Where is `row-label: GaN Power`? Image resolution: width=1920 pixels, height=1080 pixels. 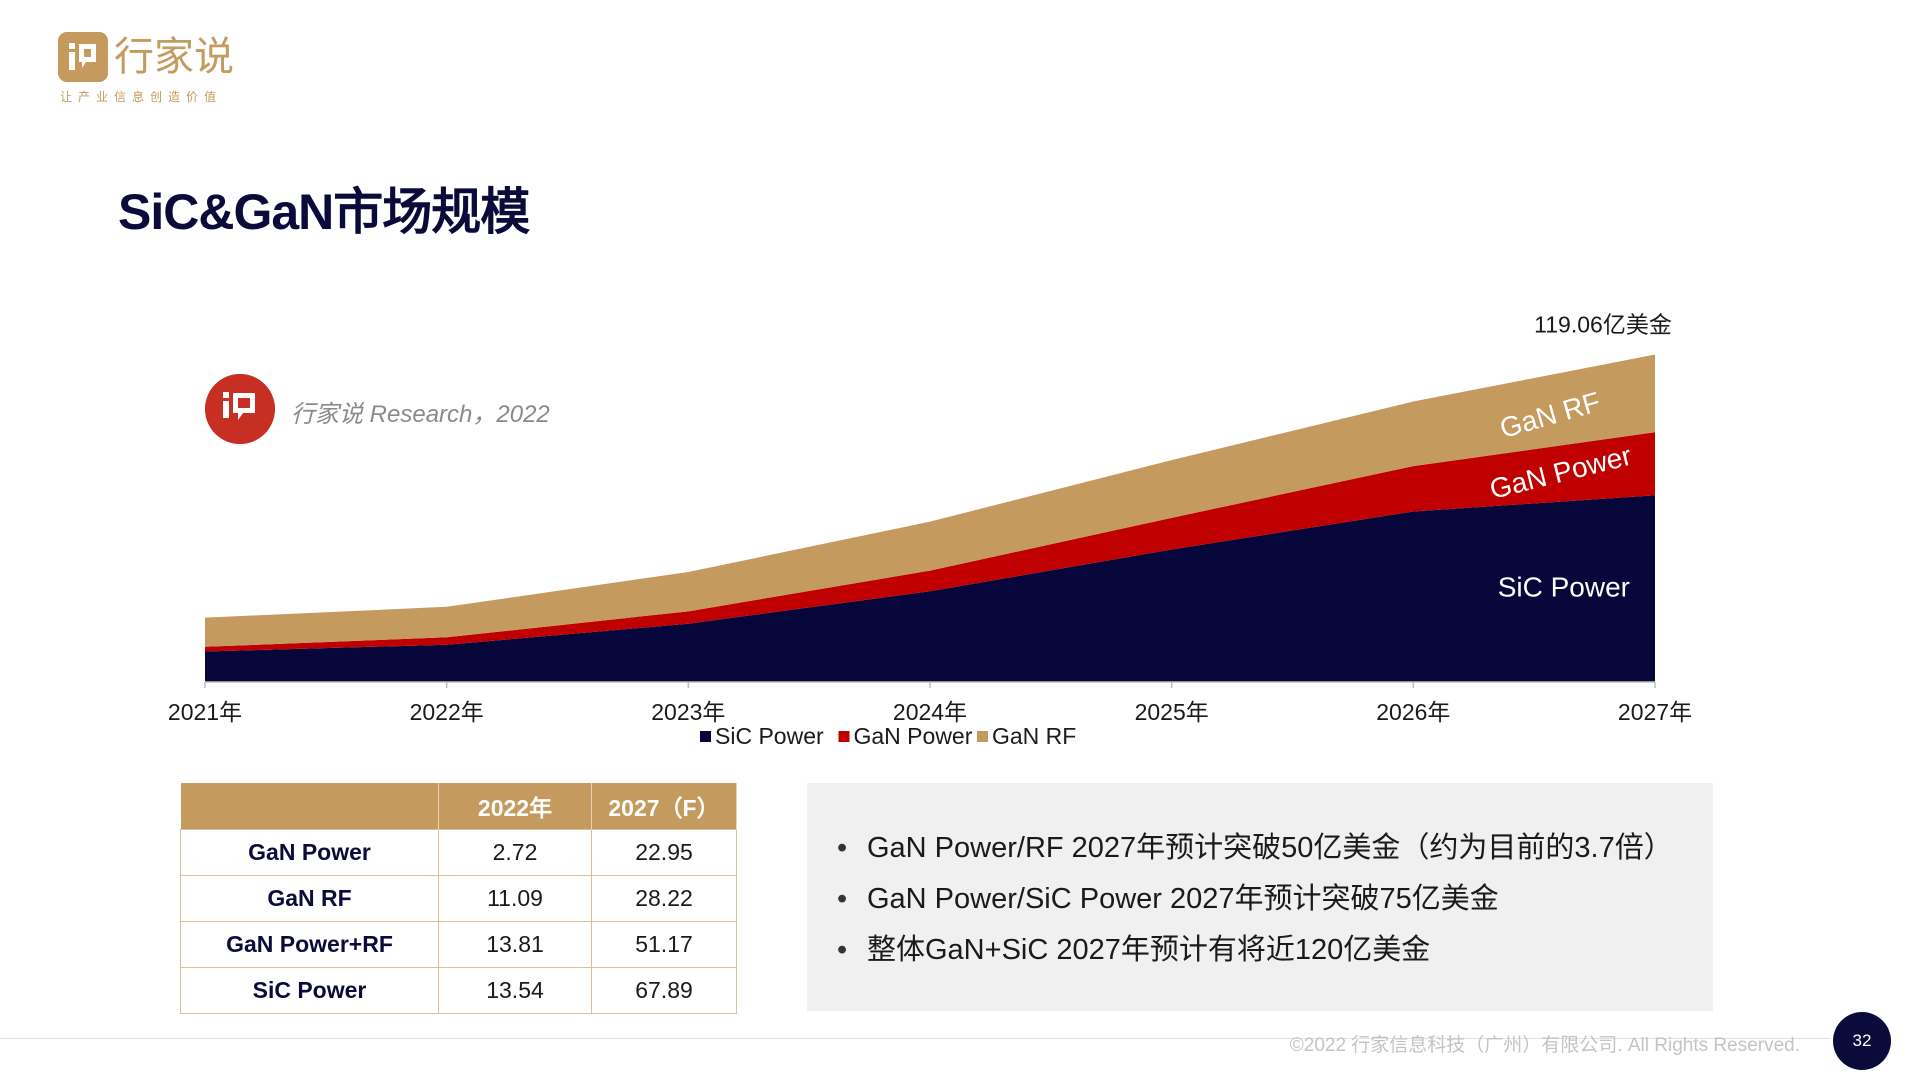
row-label: GaN Power is located at coordinates (309, 852).